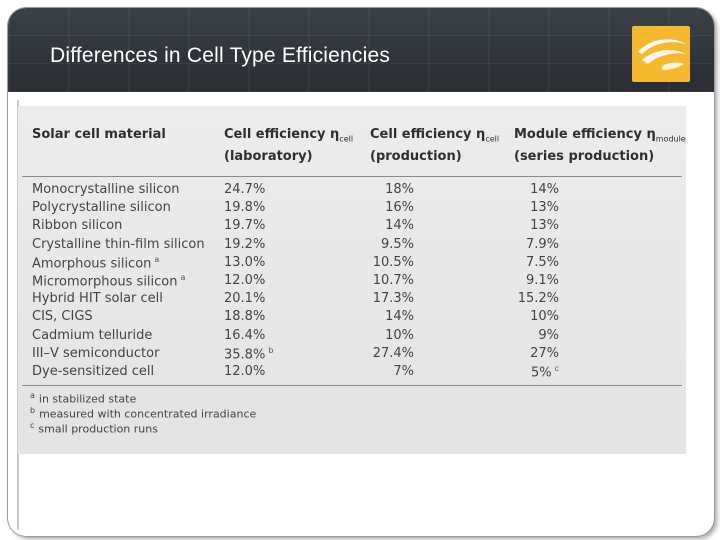 Image resolution: width=720 pixels, height=540 pixels. I want to click on cell-material: Amorphous silicon a, so click(96, 263).